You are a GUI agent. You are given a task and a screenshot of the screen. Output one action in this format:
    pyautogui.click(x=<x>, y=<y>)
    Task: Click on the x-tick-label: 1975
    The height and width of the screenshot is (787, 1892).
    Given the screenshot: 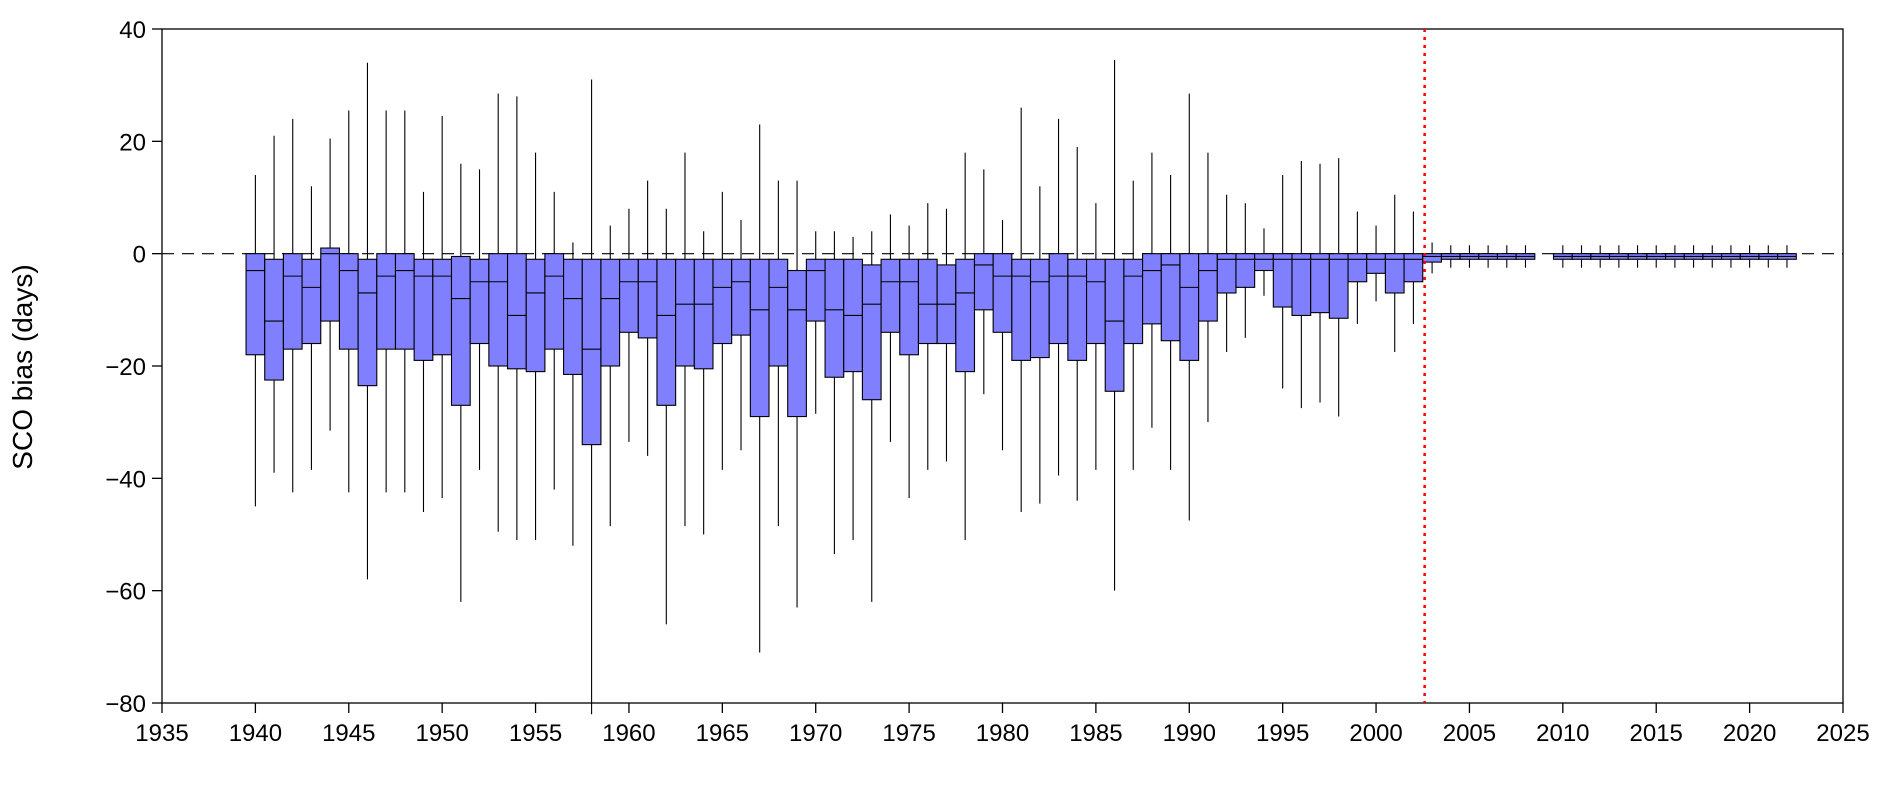 What is the action you would take?
    pyautogui.click(x=908, y=733)
    